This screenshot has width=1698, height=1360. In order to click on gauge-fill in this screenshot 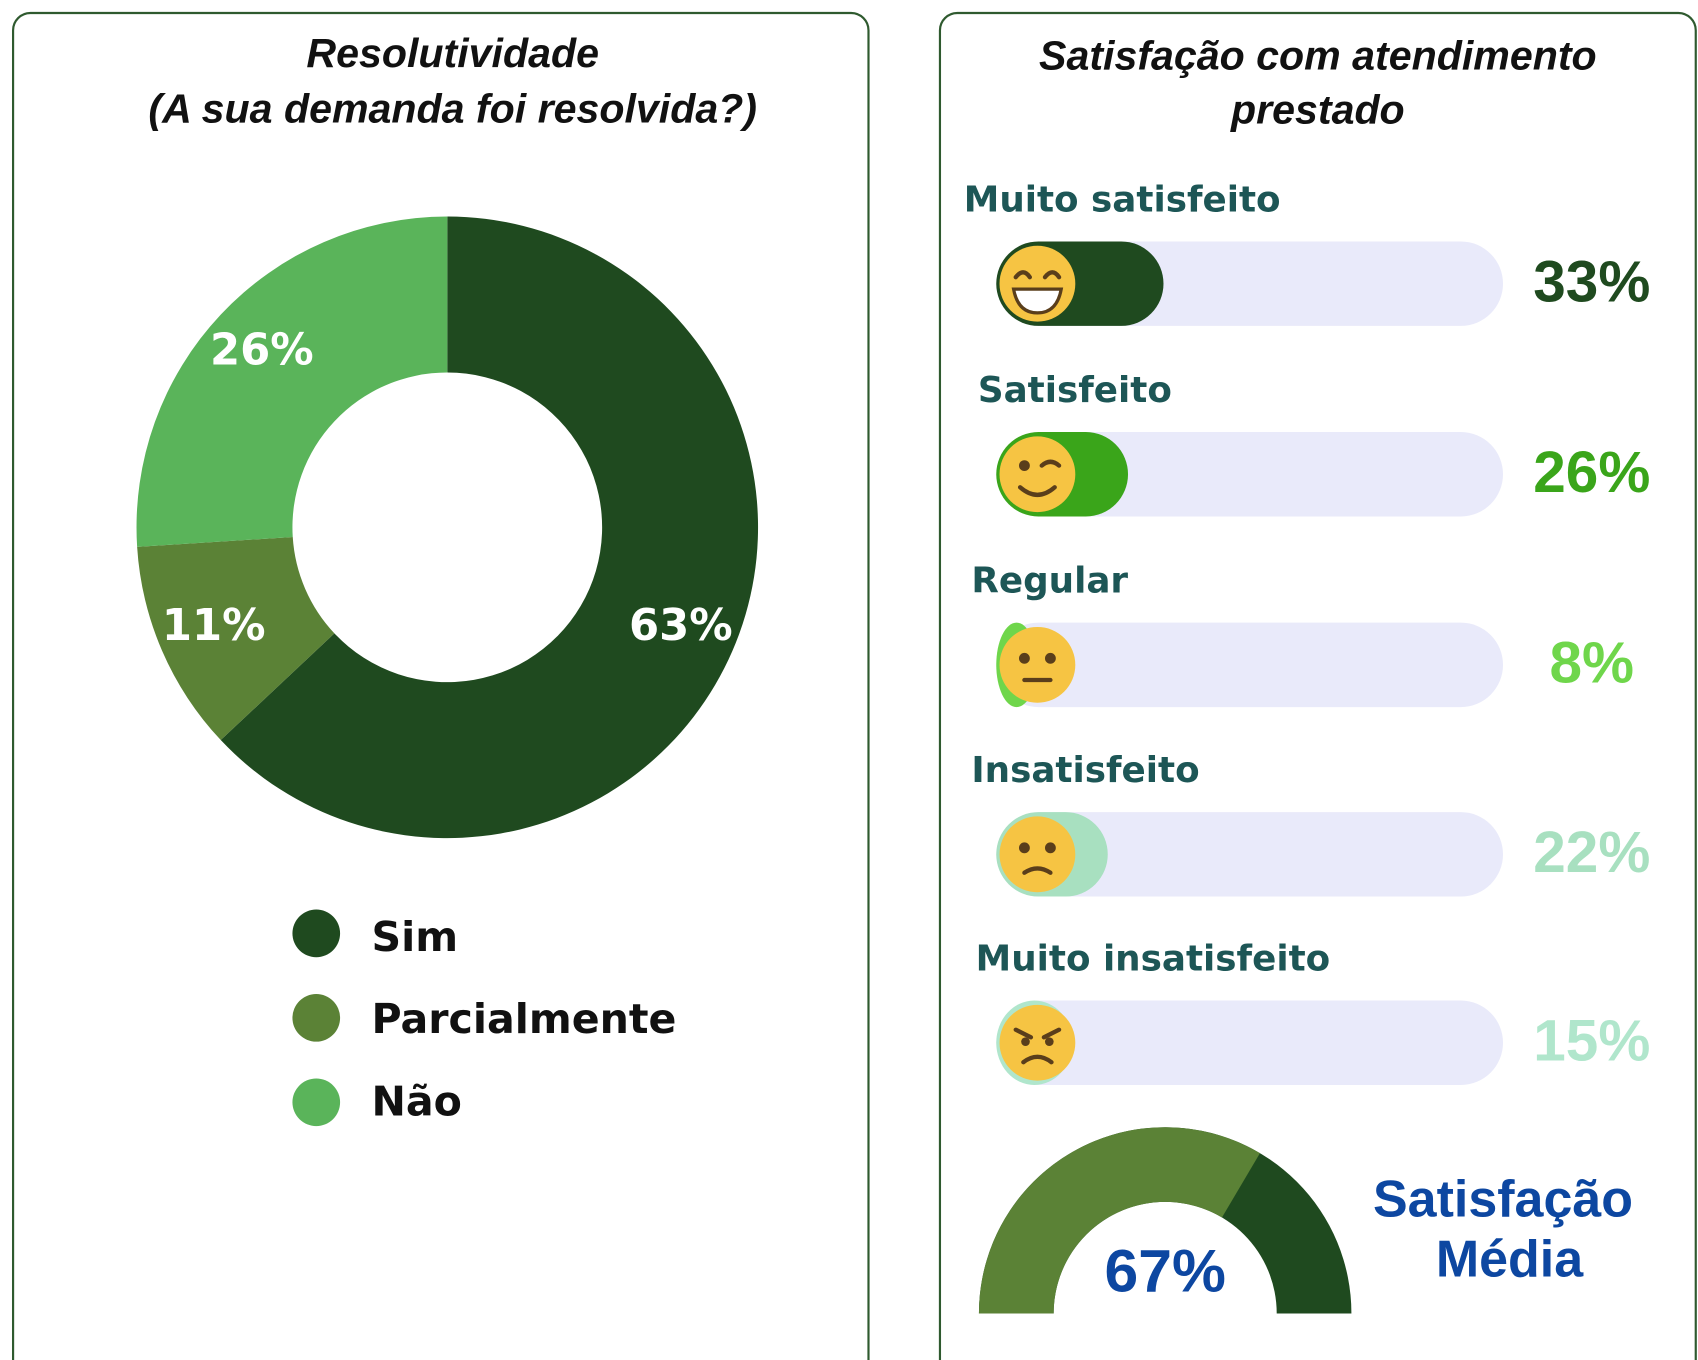, I will do `click(1119, 1220)`.